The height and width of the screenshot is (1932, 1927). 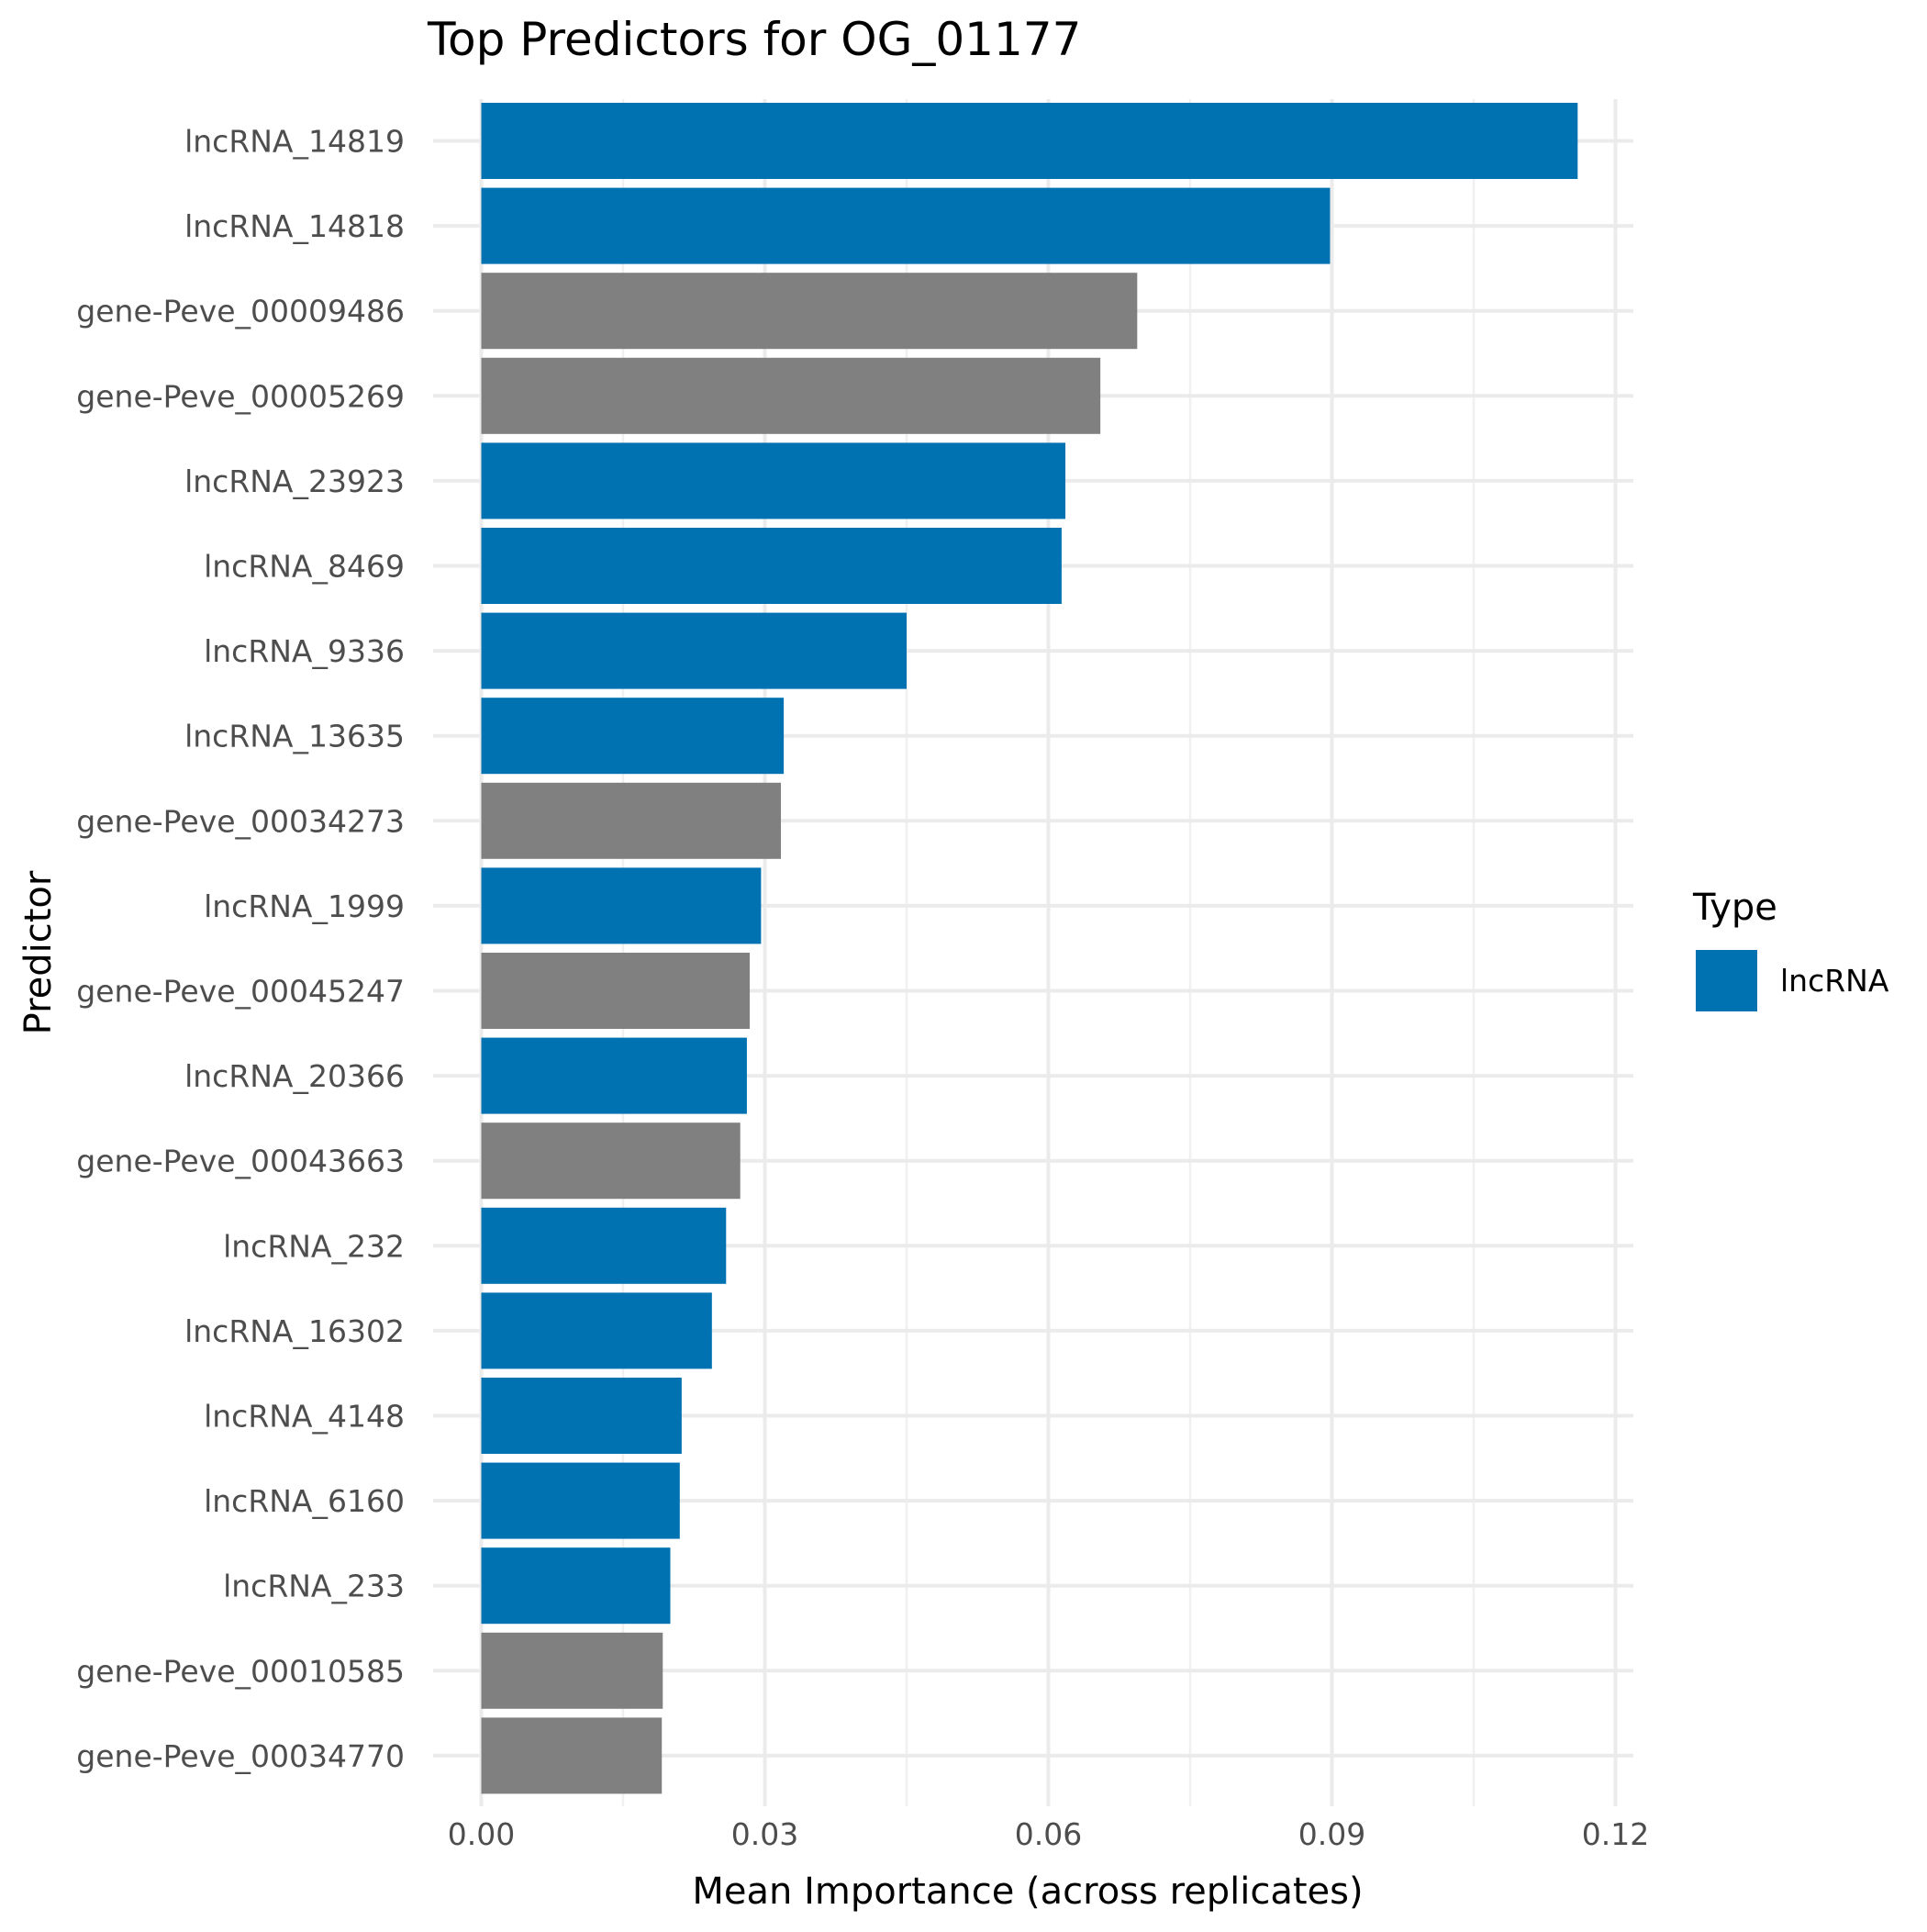 I want to click on y-tick-label: gene-Peve_00043663, so click(x=240, y=1161).